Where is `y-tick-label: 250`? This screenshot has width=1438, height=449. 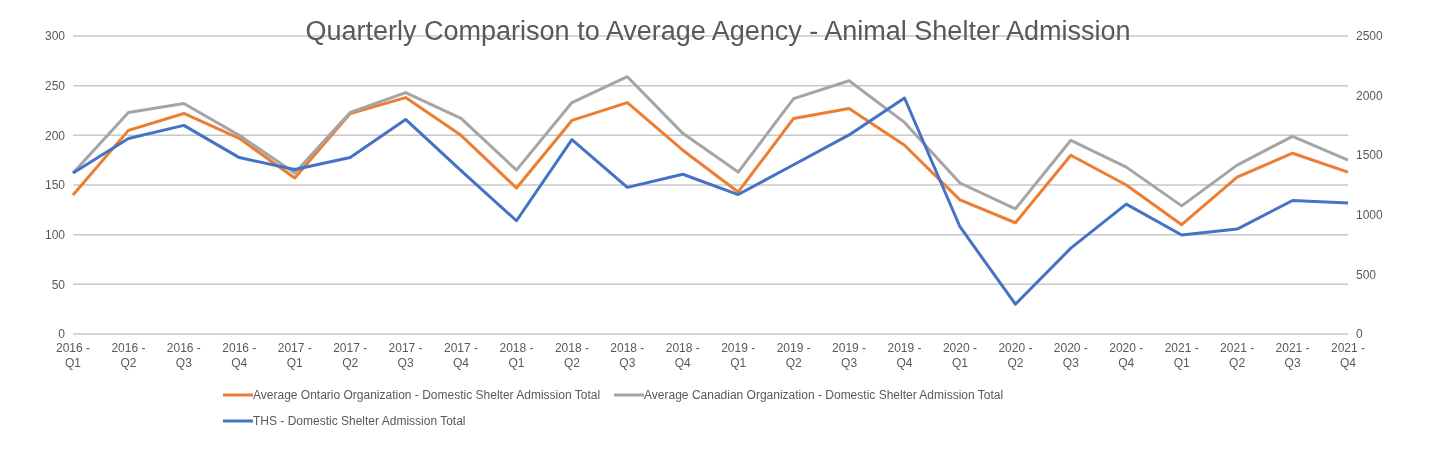
y-tick-label: 250 is located at coordinates (55, 85).